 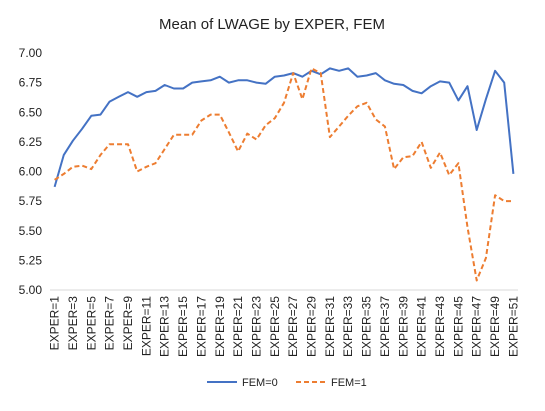 What do you see at coordinates (385, 326) in the screenshot?
I see `x-tick-label: EXPER=37` at bounding box center [385, 326].